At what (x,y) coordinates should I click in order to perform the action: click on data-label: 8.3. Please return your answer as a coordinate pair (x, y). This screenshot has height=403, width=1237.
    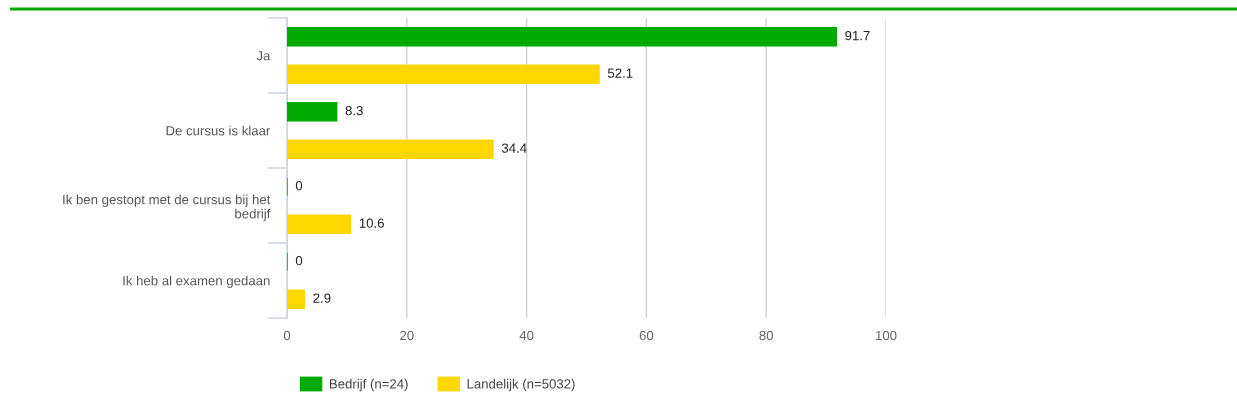
    Looking at the image, I should click on (354, 110).